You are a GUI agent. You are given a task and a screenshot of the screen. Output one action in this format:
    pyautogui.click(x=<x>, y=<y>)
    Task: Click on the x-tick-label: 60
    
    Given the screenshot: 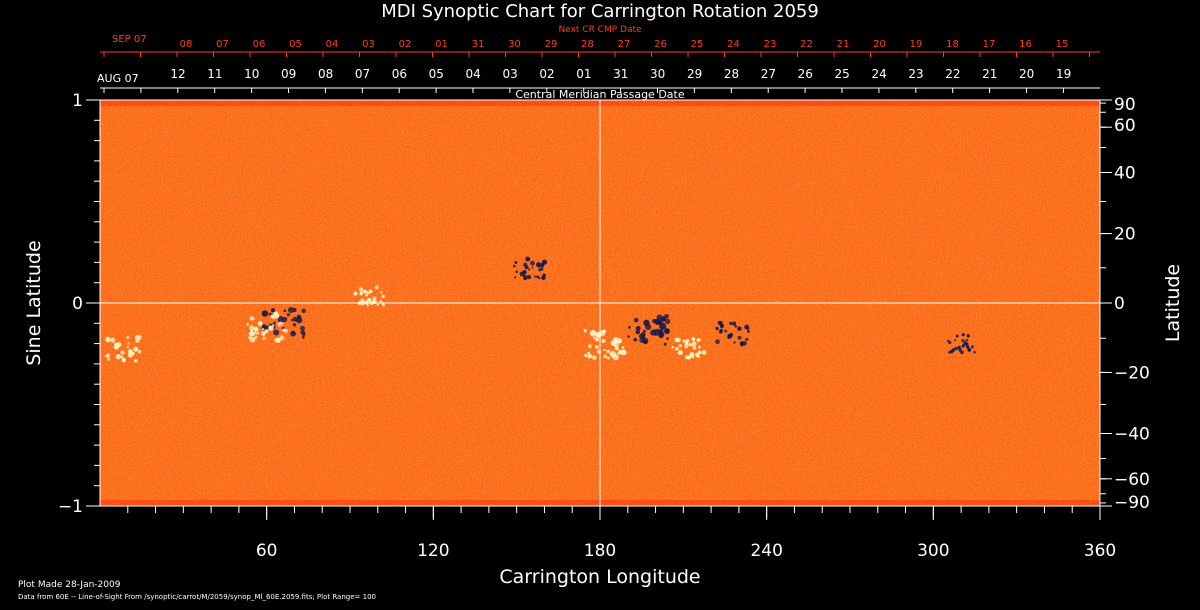 What is the action you would take?
    pyautogui.click(x=267, y=551)
    